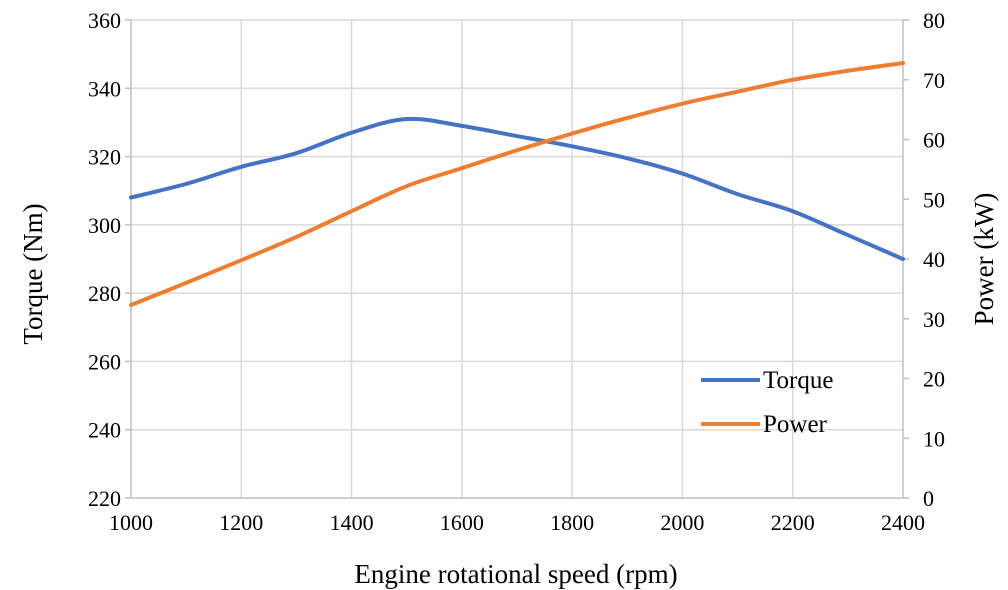 Image resolution: width=1008 pixels, height=590 pixels. Describe the element at coordinates (934, 199) in the screenshot. I see `y-right-tick-label: 50` at that location.